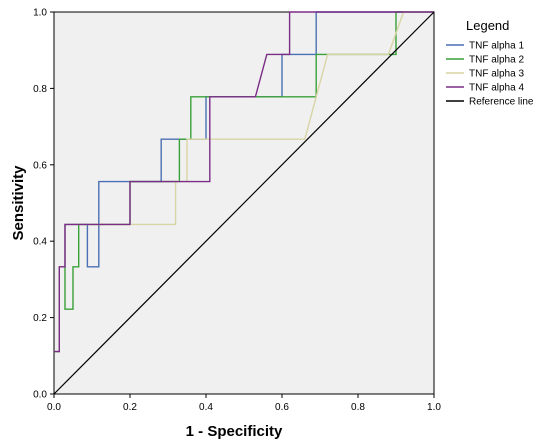  Describe the element at coordinates (234, 431) in the screenshot. I see `x-axis-title: 1 - Specificity` at that location.